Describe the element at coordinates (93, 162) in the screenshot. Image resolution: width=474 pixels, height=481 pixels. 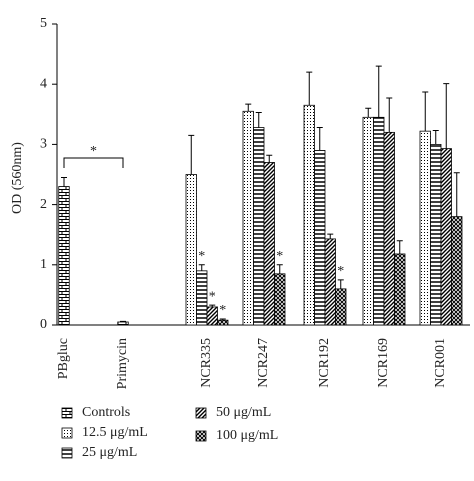
I see `significance-bracket` at that location.